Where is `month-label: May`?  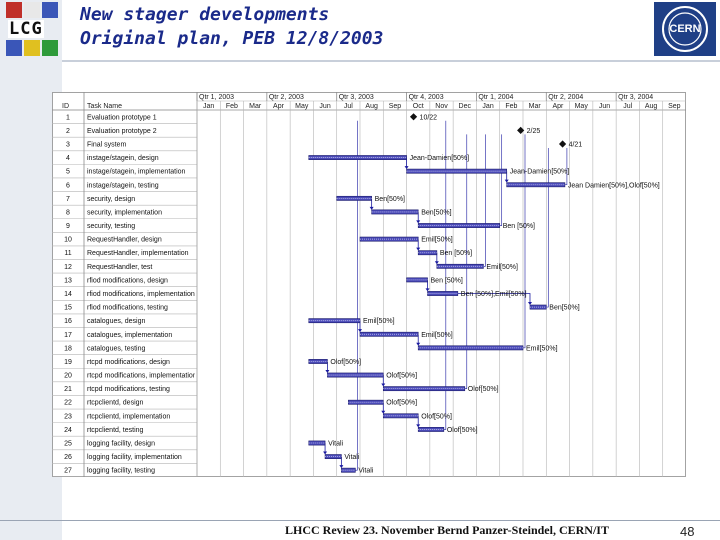
month-label: May is located at coordinates (302, 106).